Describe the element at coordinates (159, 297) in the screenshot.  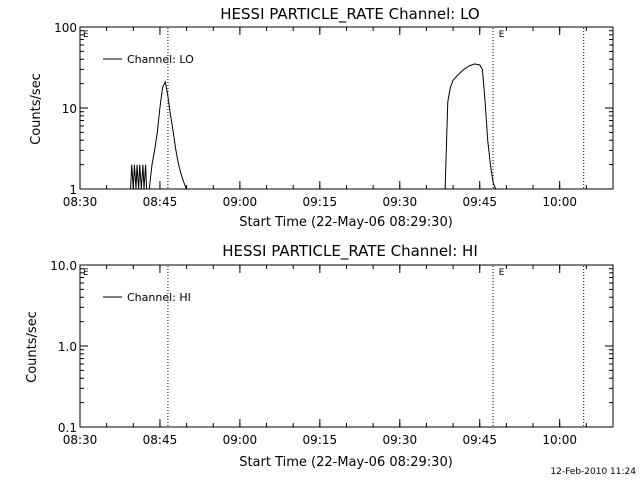
I see `bottom-legend-label: Channel: HI` at that location.